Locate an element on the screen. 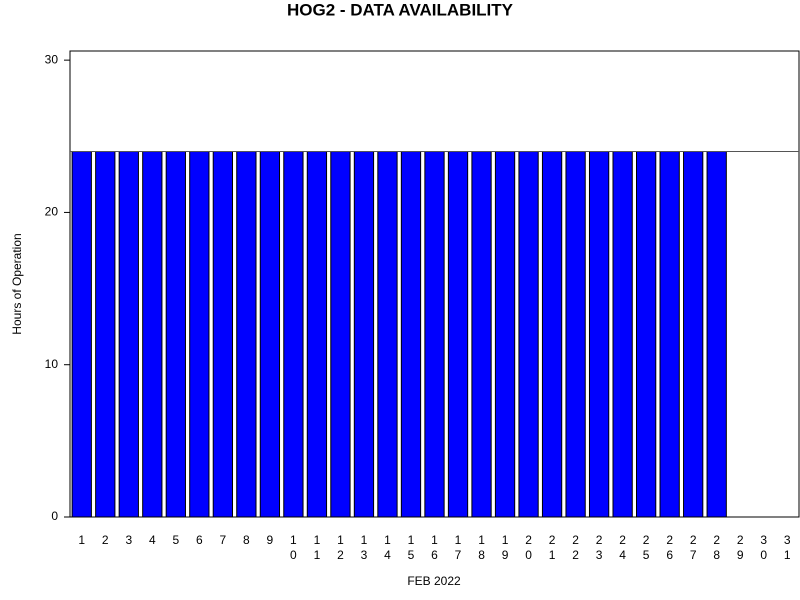  x-tick-label: 8 is located at coordinates (246, 540).